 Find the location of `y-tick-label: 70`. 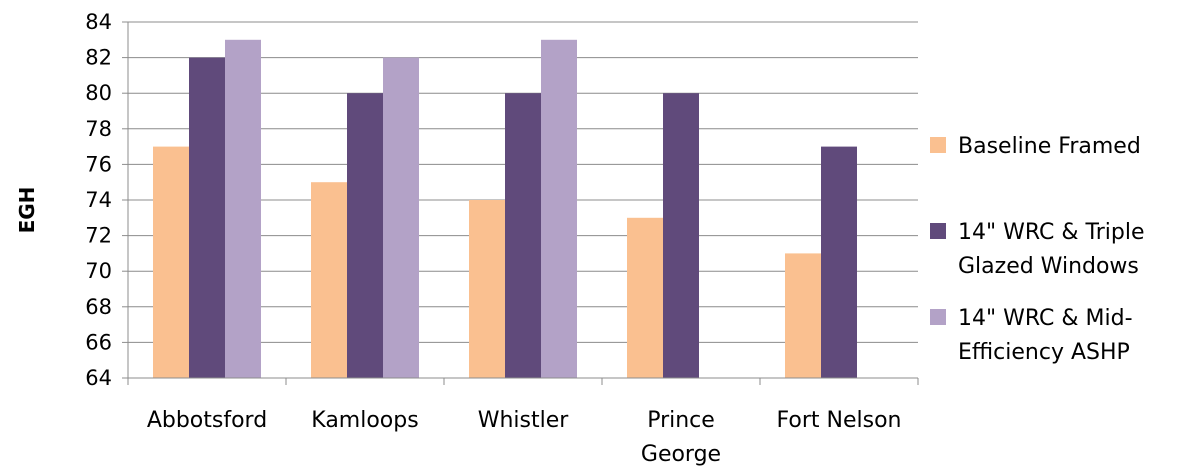

y-tick-label: 70 is located at coordinates (98, 271).